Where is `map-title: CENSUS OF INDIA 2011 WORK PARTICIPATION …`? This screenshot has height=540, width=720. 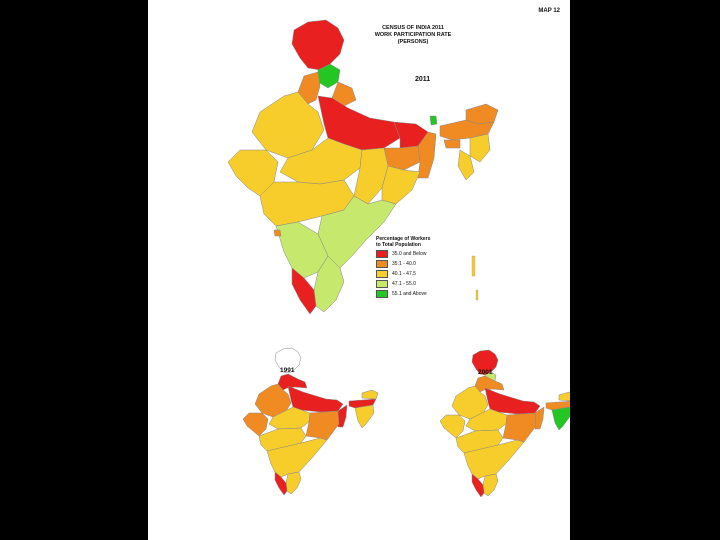
map-title: CENSUS OF INDIA 2011 WORK PARTICIPATION … is located at coordinates (413, 35).